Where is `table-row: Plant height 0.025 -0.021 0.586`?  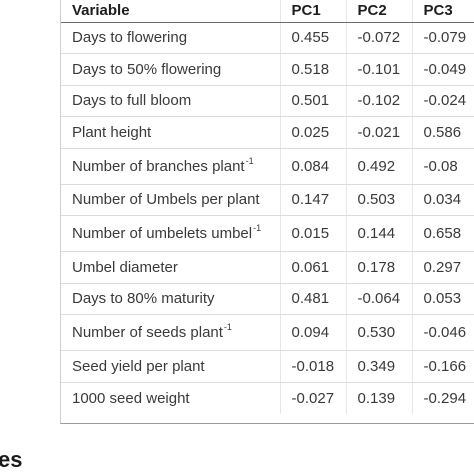
table-row: Plant height 0.025 -0.021 0.586 is located at coordinates (267, 132).